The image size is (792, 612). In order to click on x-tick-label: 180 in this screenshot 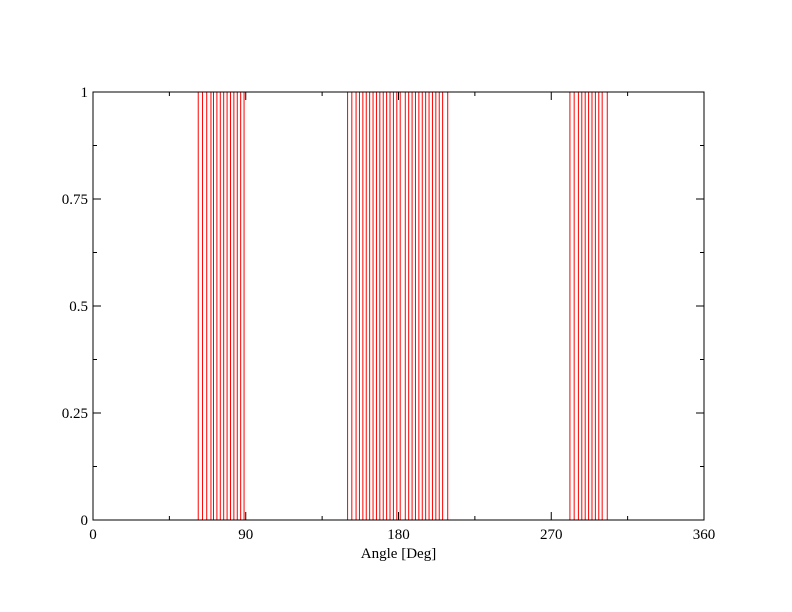, I will do `click(398, 535)`.